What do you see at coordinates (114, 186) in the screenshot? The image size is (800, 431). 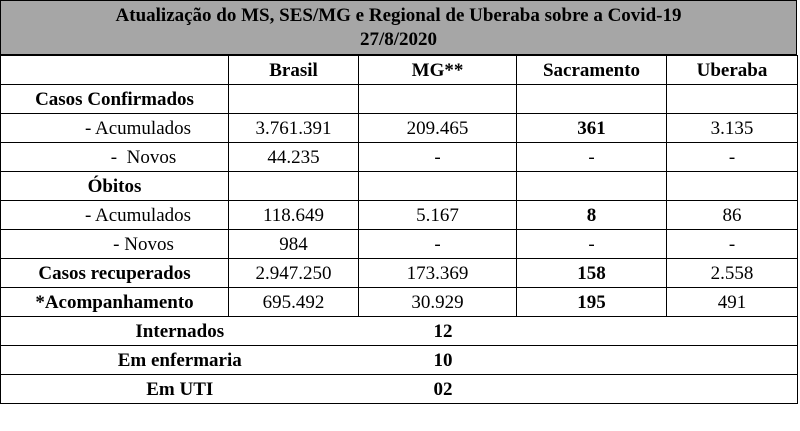 I see `section-label-obitos: Óbitos` at bounding box center [114, 186].